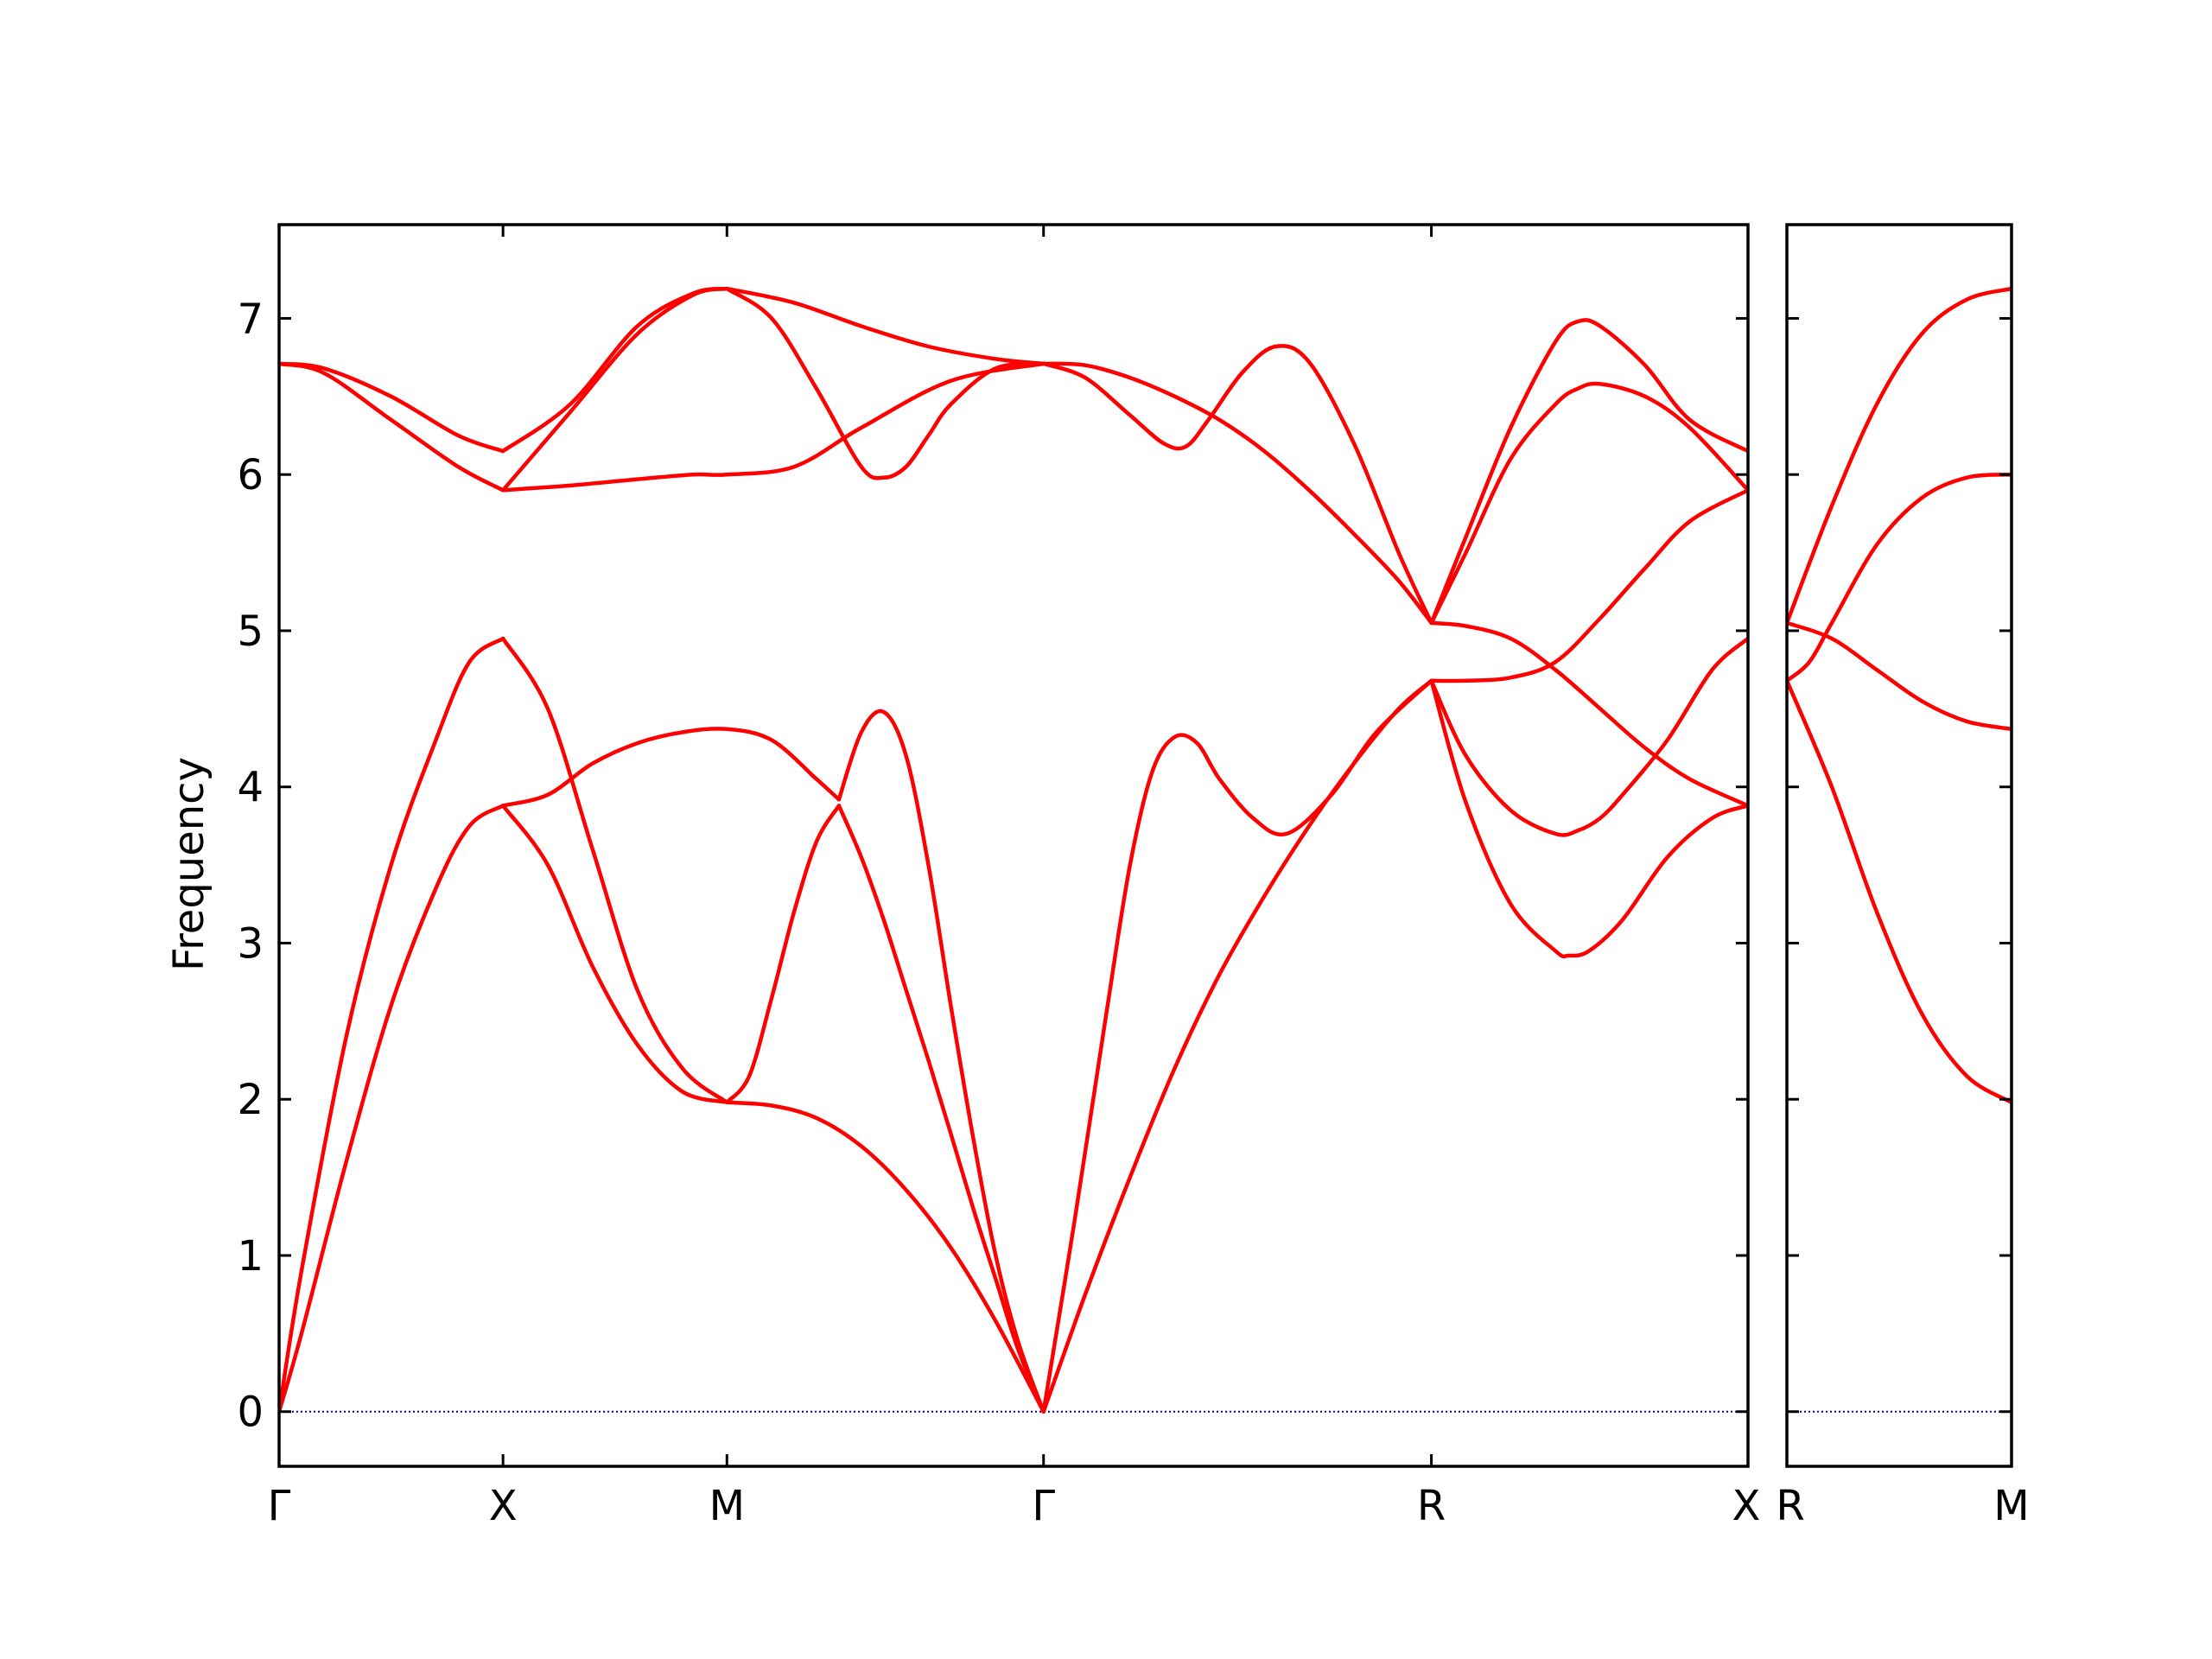 This screenshot has height=1659, width=2212. What do you see at coordinates (250, 943) in the screenshot?
I see `y-tick-label: 3` at bounding box center [250, 943].